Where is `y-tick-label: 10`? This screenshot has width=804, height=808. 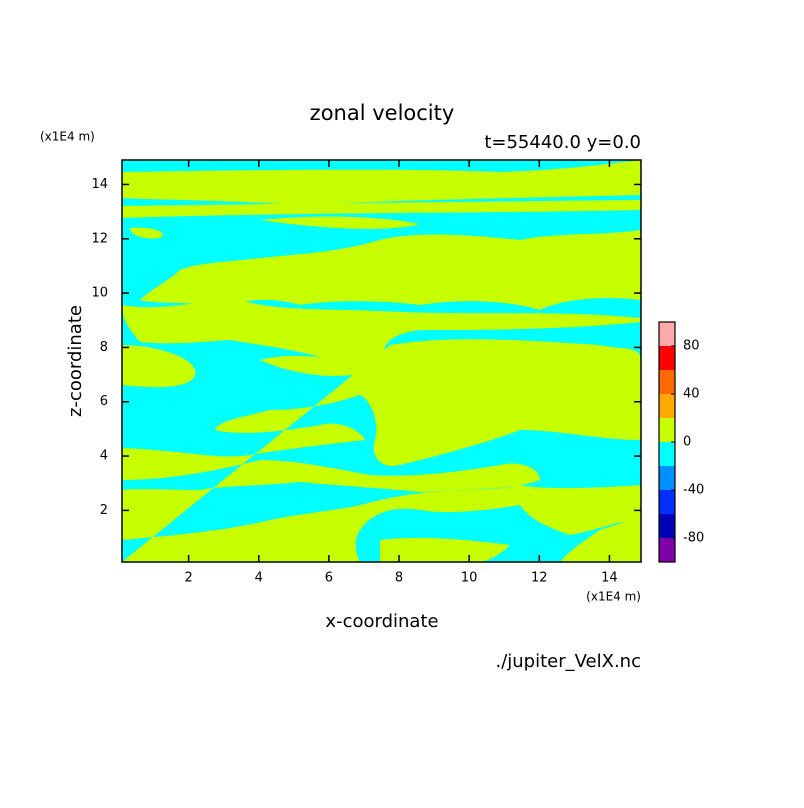 y-tick-label: 10 is located at coordinates (99, 293).